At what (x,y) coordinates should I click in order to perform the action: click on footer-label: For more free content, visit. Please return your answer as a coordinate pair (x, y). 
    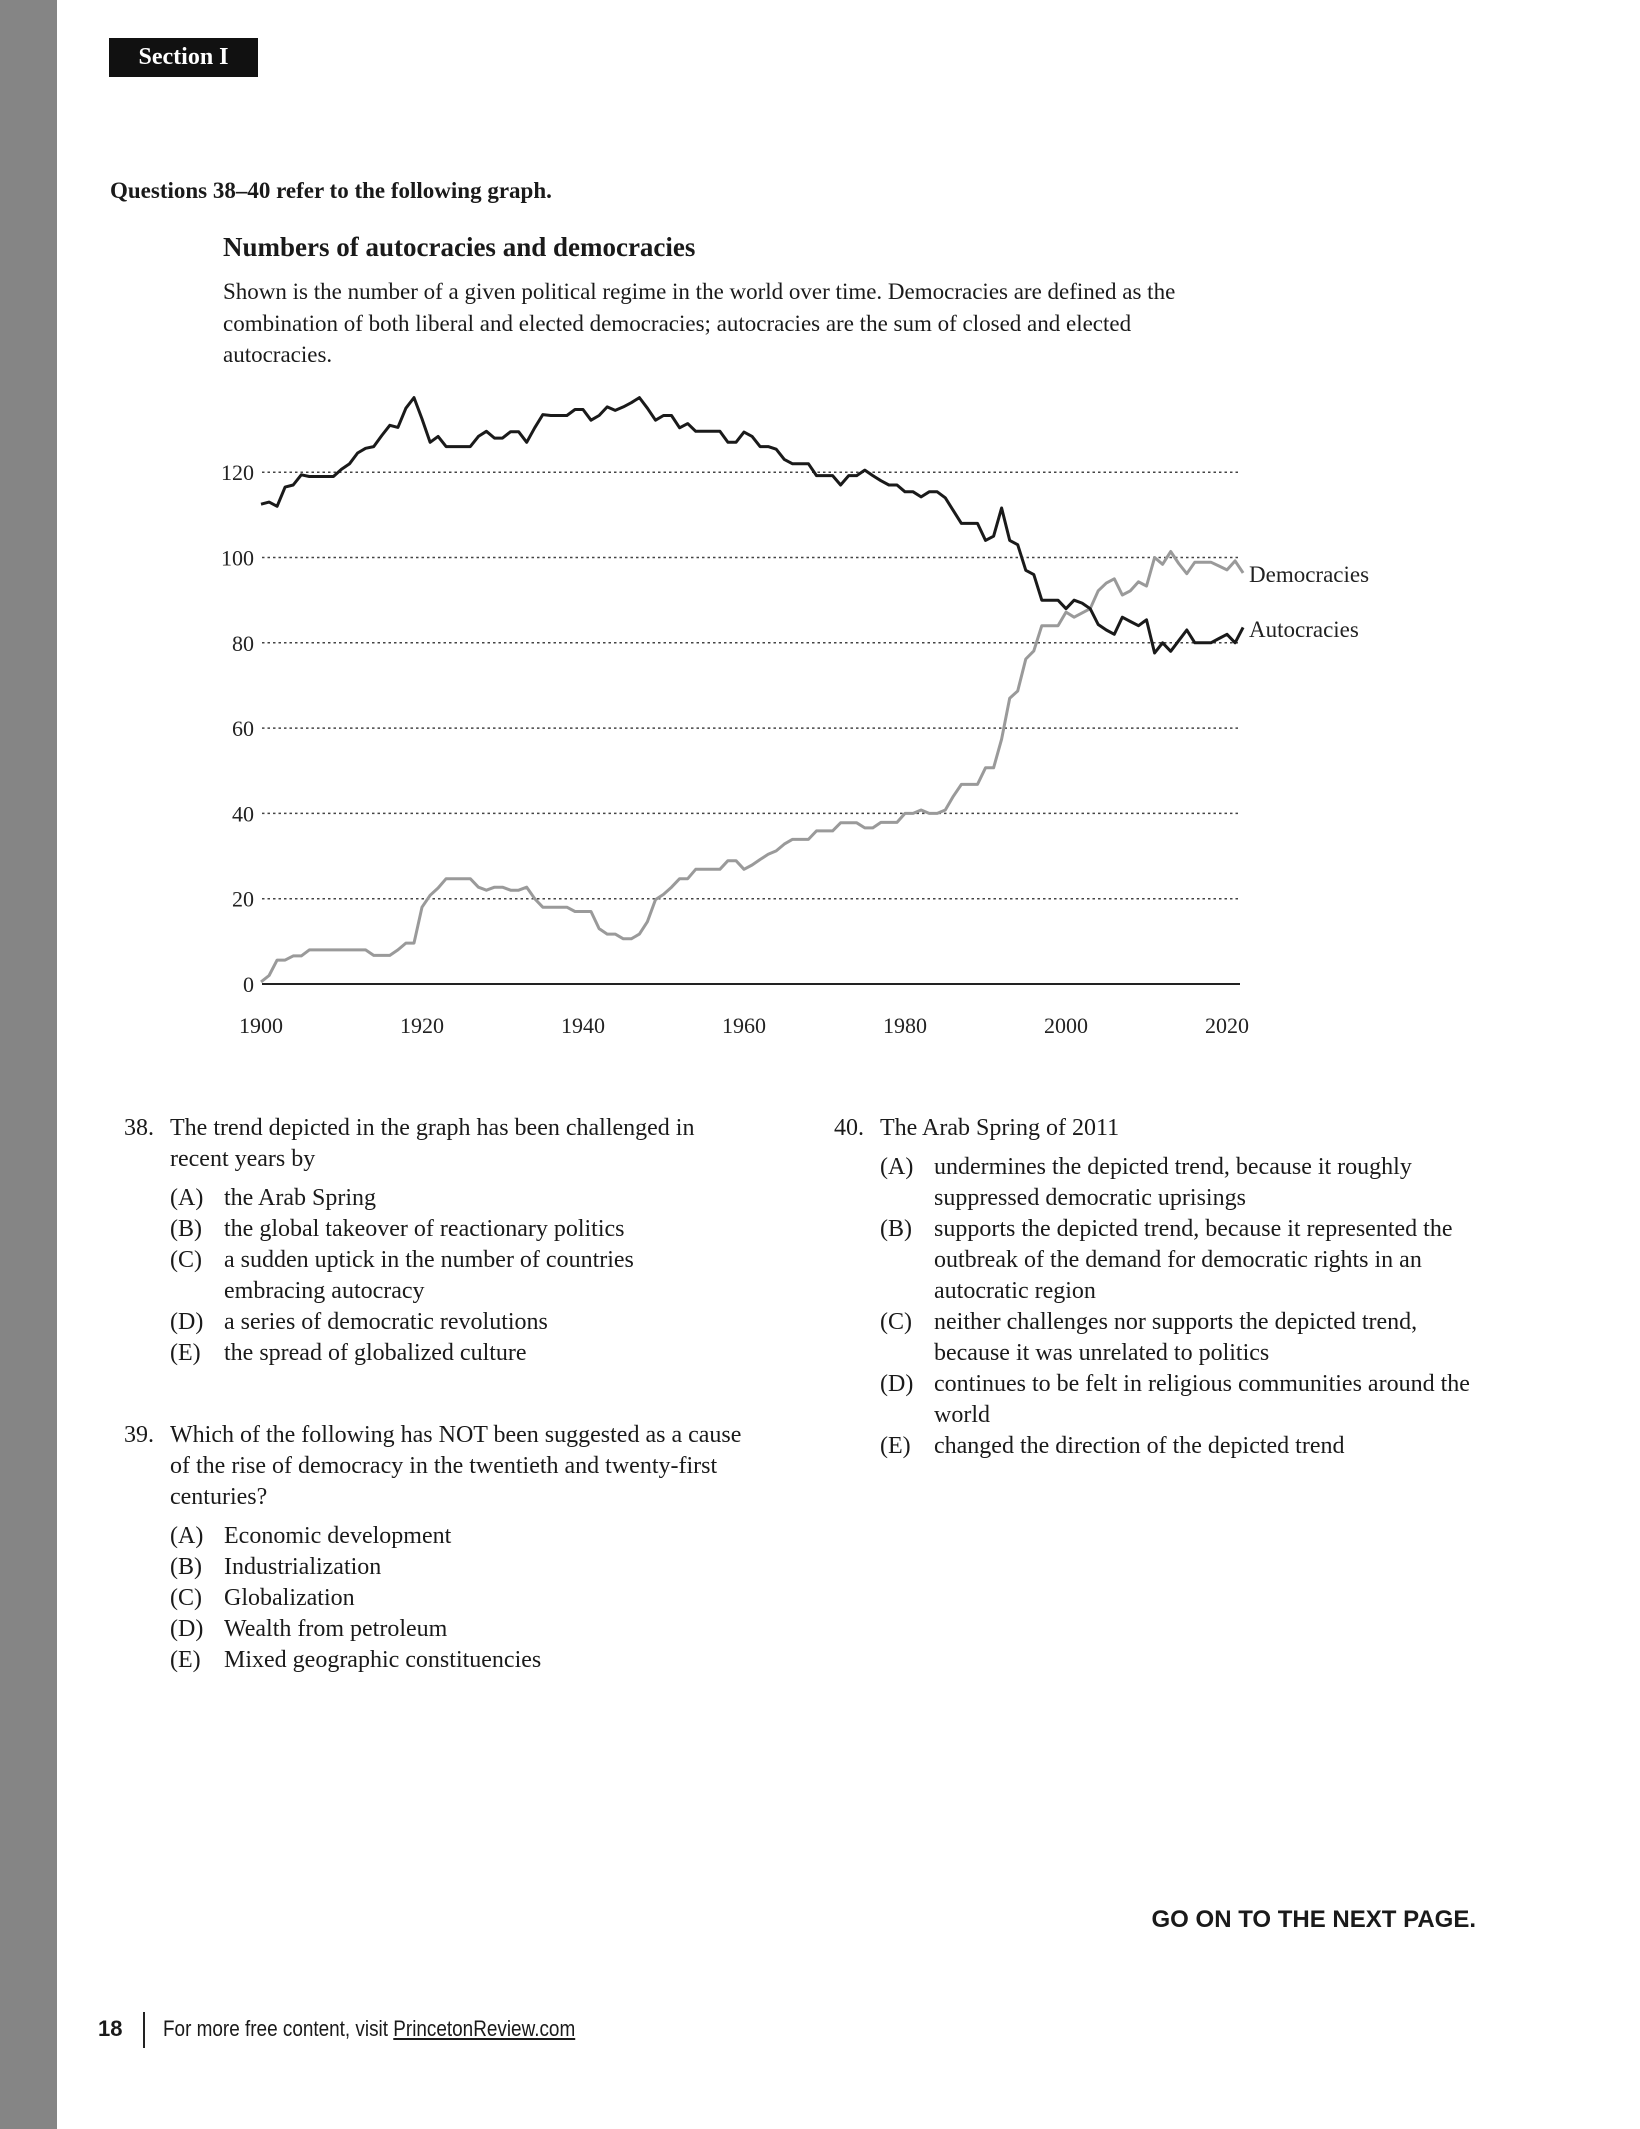
    Looking at the image, I should click on (278, 2028).